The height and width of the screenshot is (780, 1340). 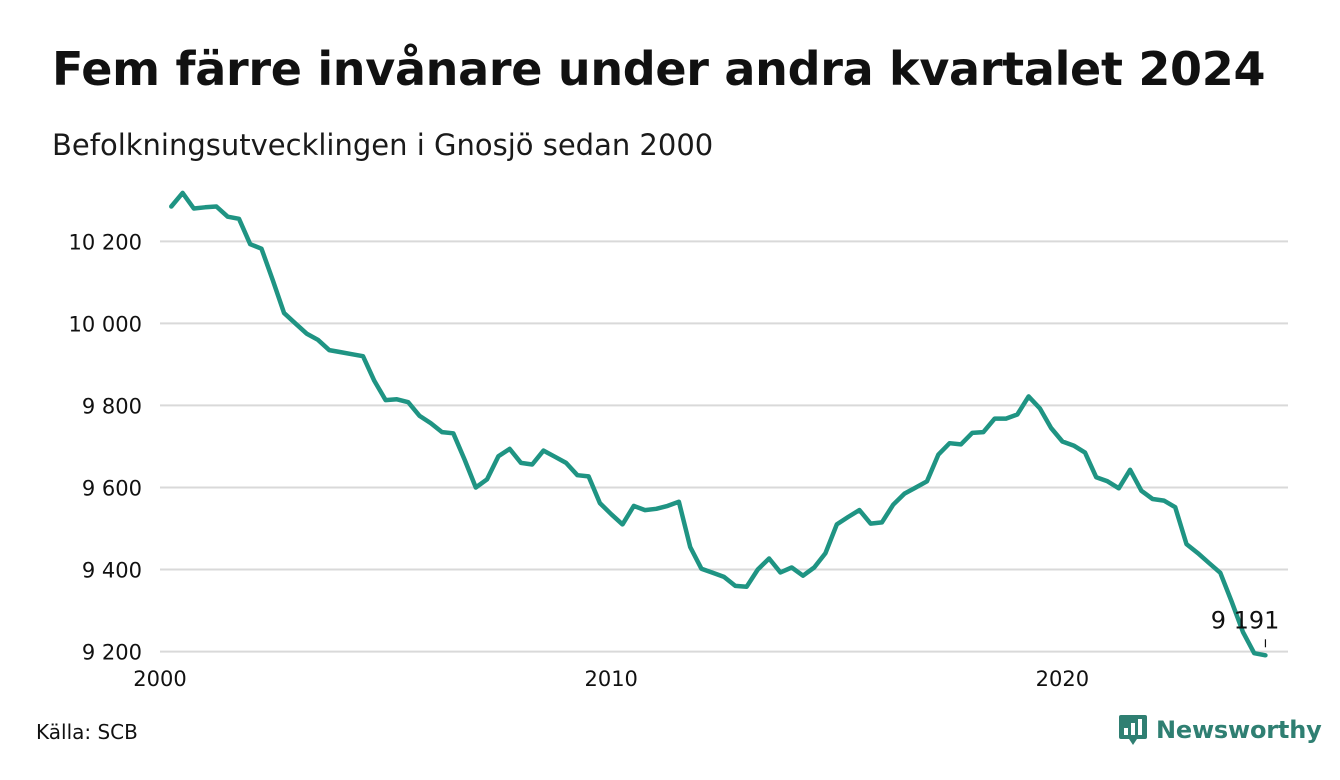 I want to click on end-annotation: 9 191, so click(x=1245, y=627).